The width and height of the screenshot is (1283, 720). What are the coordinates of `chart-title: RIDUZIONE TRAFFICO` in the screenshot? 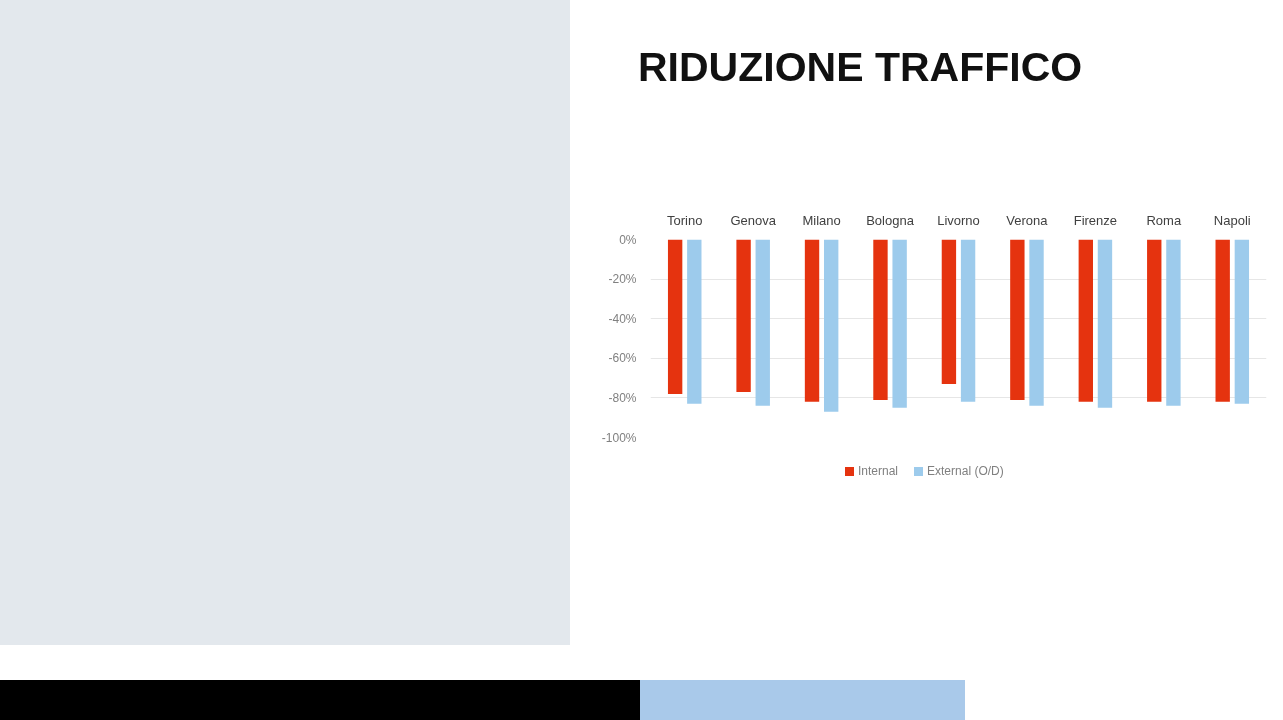 It's located at (860, 67).